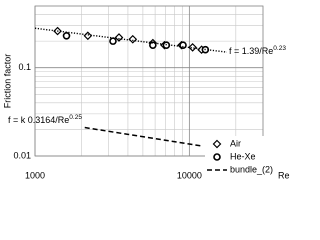 This screenshot has height=240, width=320. Describe the element at coordinates (279, 48) in the screenshot. I see `annotation-superscript: 0.23` at that location.